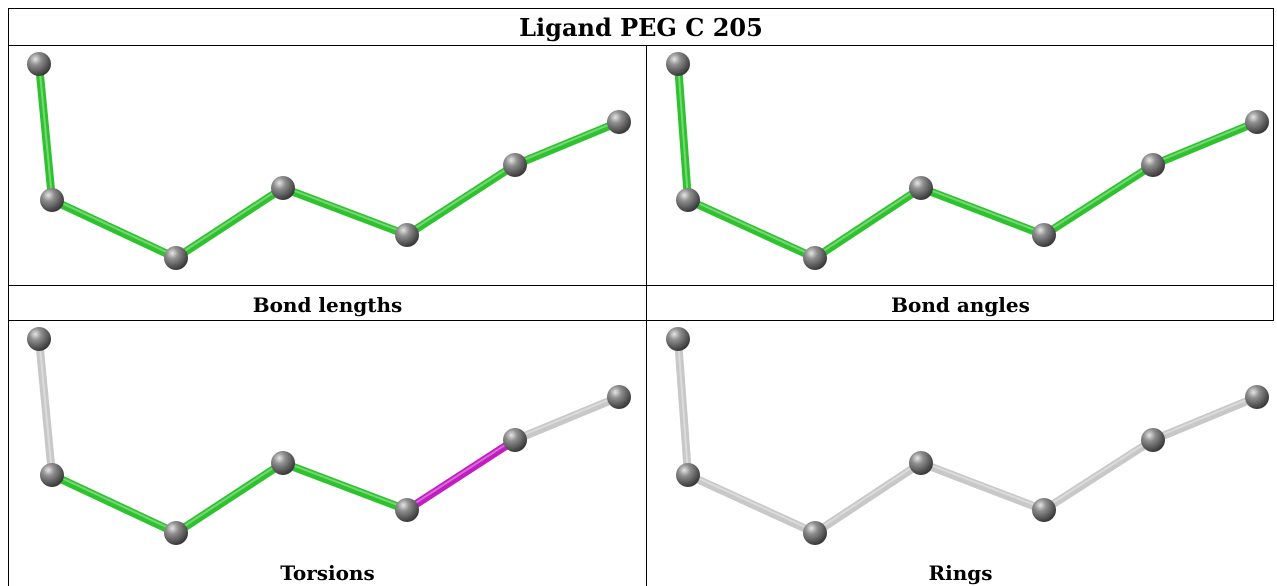  I want to click on panel-caption: Bond lengths, so click(327, 305).